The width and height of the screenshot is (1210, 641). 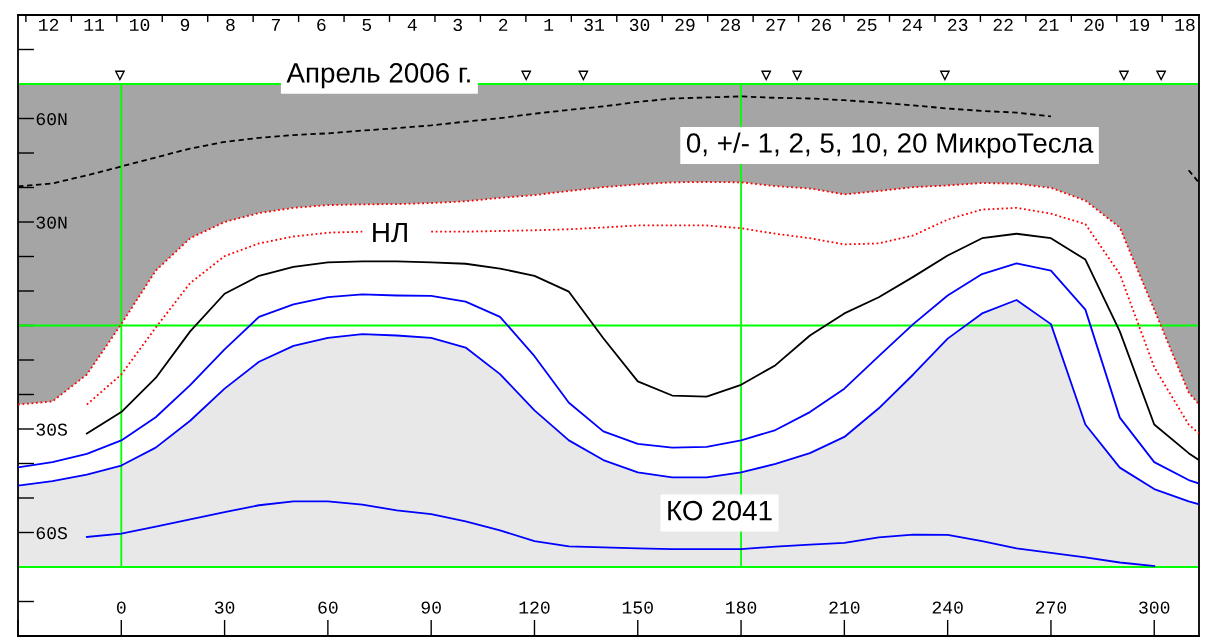 I want to click on x-tick-label: 150, so click(x=637, y=607).